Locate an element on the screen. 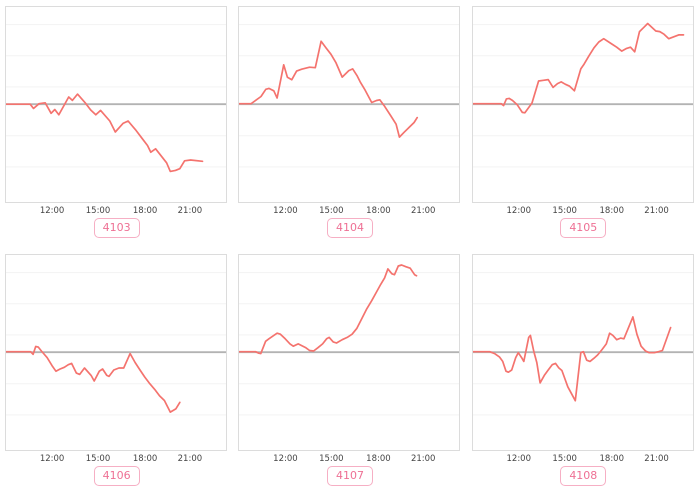  clipped-title: (4108,) is located at coordinates (583, 249).